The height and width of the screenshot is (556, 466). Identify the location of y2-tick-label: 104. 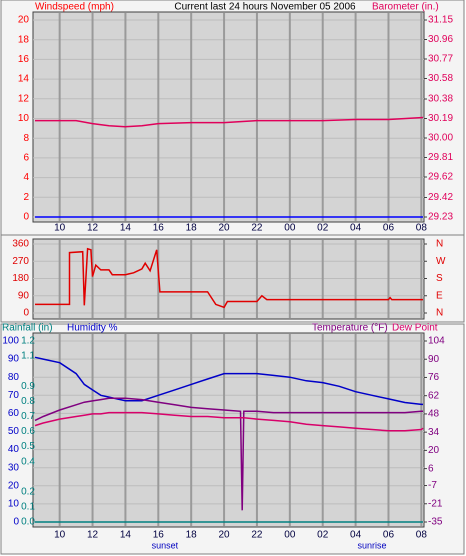
(436, 341).